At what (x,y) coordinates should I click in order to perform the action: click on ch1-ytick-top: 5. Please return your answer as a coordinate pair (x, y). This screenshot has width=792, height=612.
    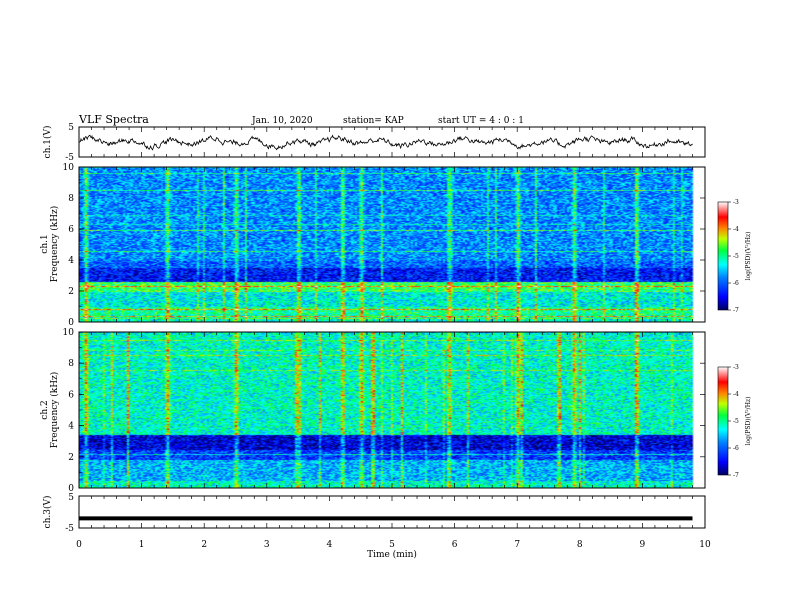
    Looking at the image, I should click on (71, 128).